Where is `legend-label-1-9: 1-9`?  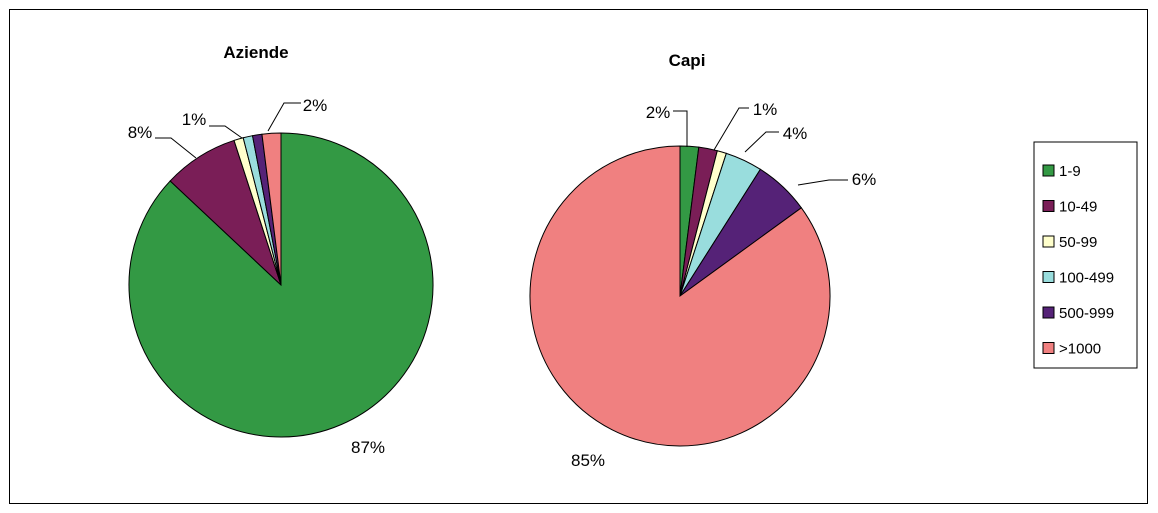
legend-label-1-9: 1-9 is located at coordinates (1070, 171).